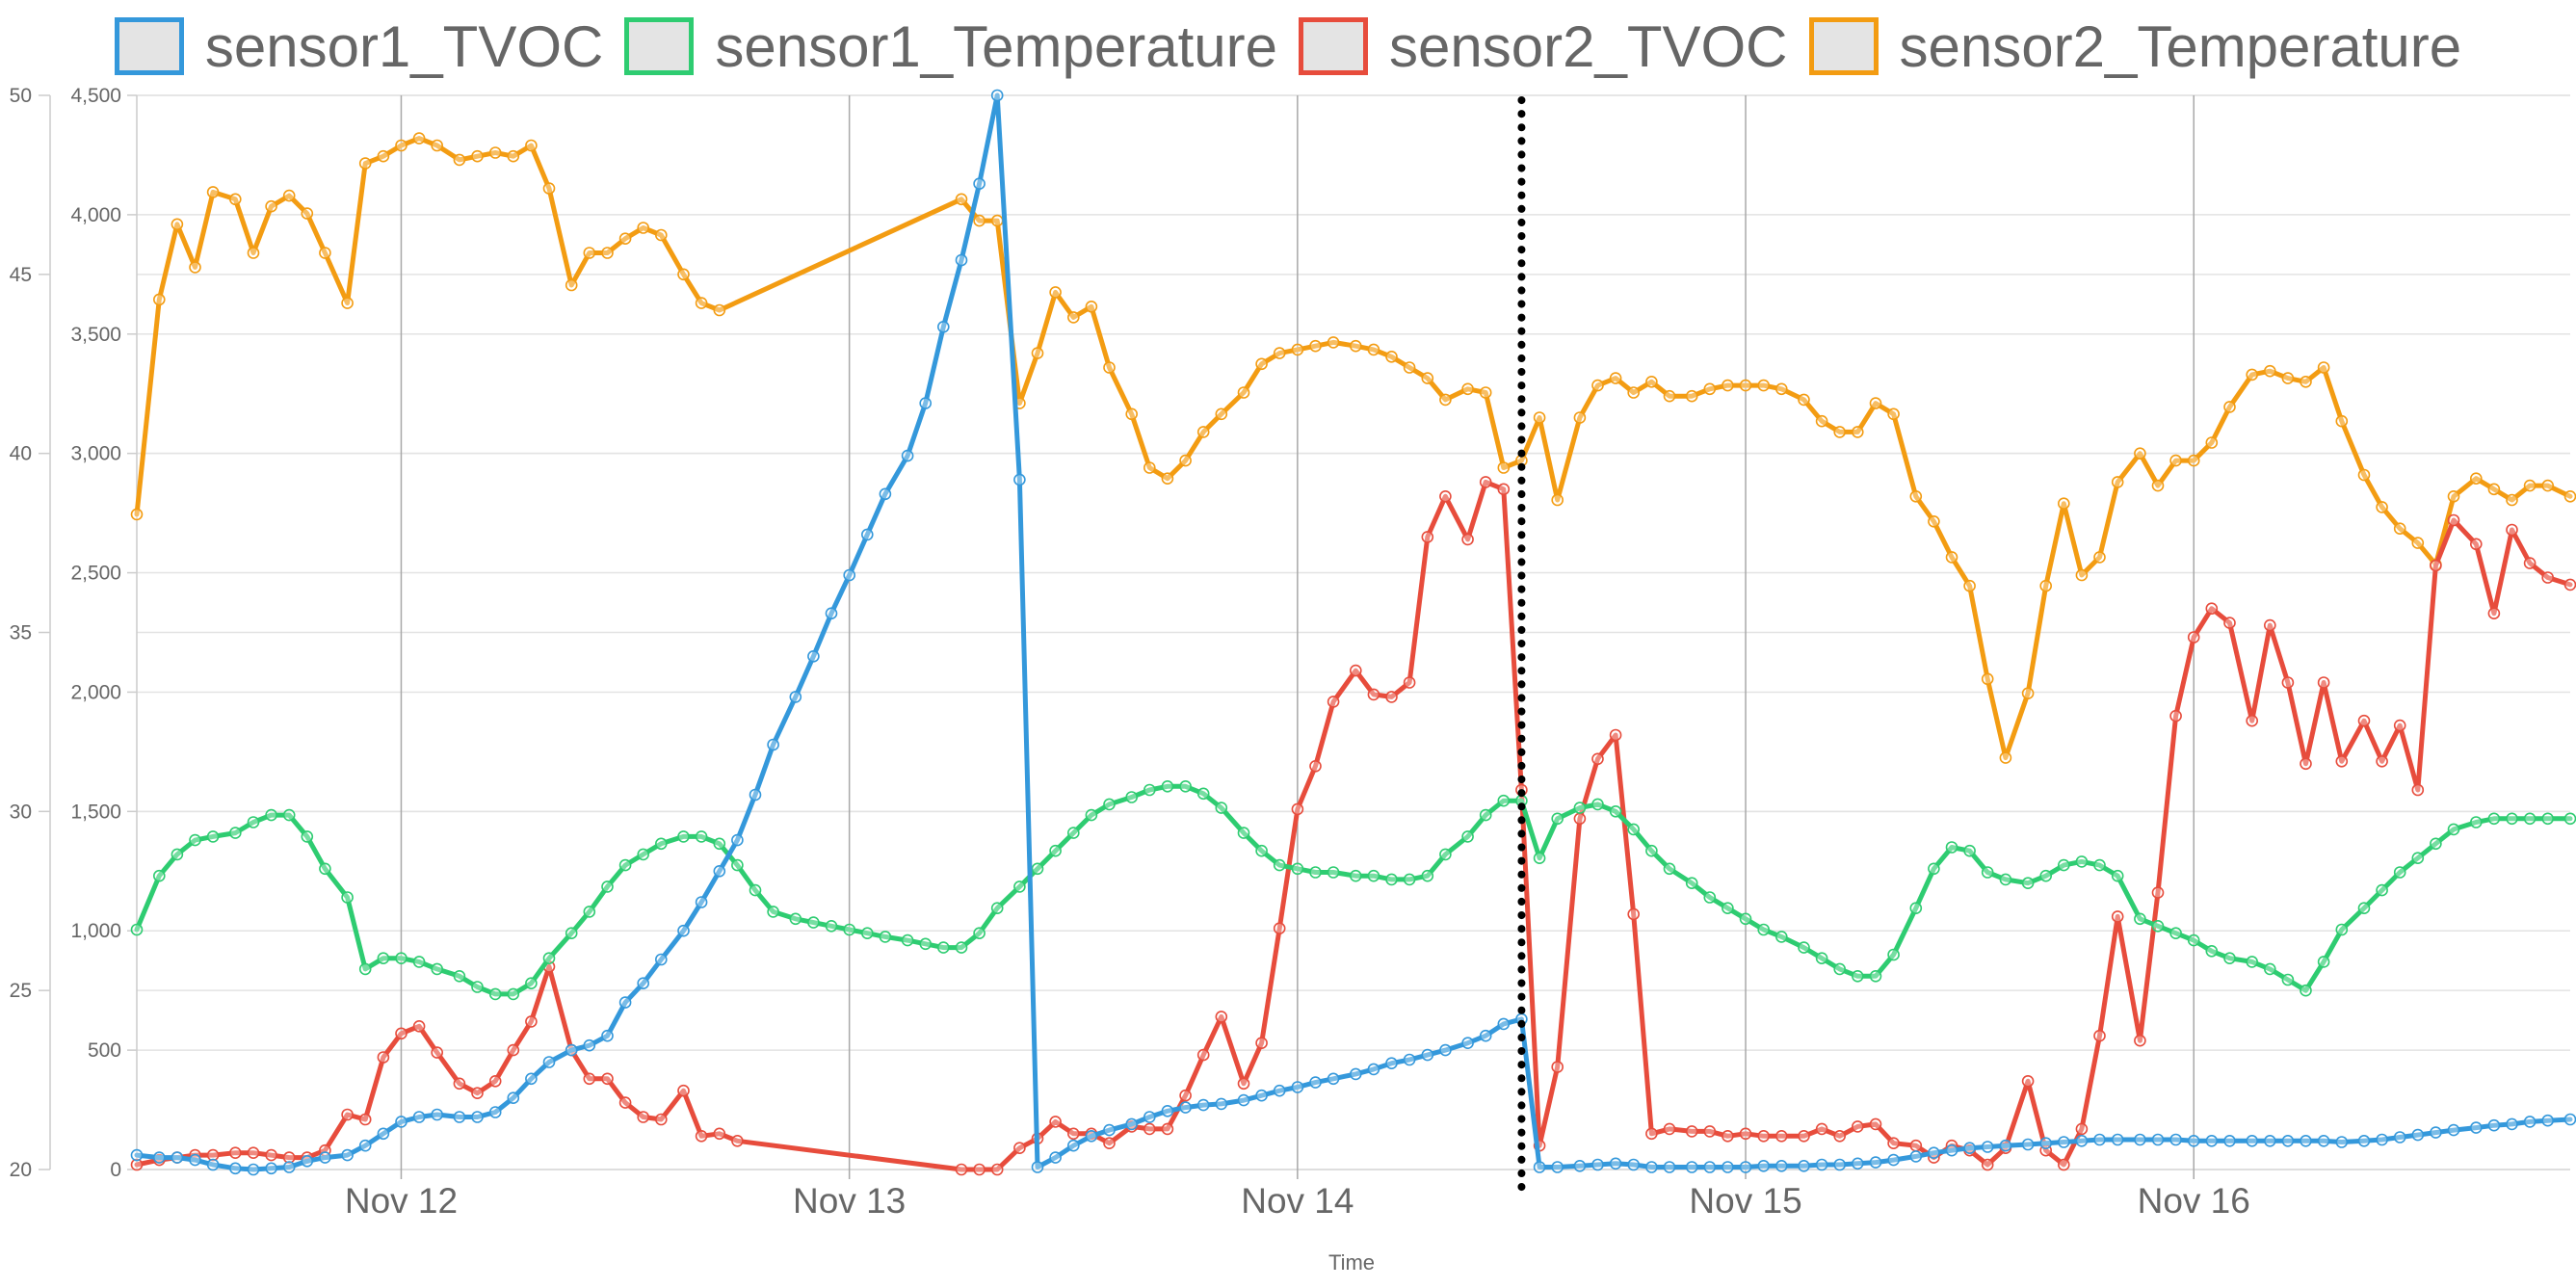  I want to click on legend-item-sensor1_TVOC: sensor1_TVOC, so click(358, 46).